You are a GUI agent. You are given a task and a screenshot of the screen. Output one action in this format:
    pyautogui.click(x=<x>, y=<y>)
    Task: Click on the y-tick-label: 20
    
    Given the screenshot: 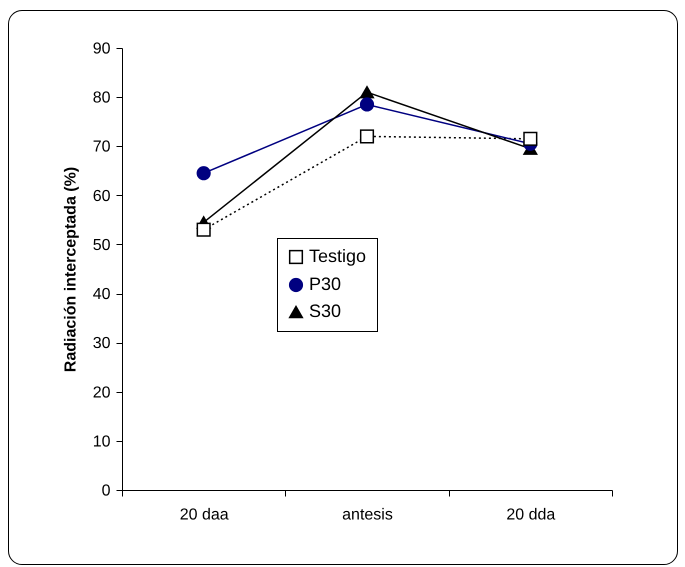 What is the action you would take?
    pyautogui.click(x=101, y=393)
    